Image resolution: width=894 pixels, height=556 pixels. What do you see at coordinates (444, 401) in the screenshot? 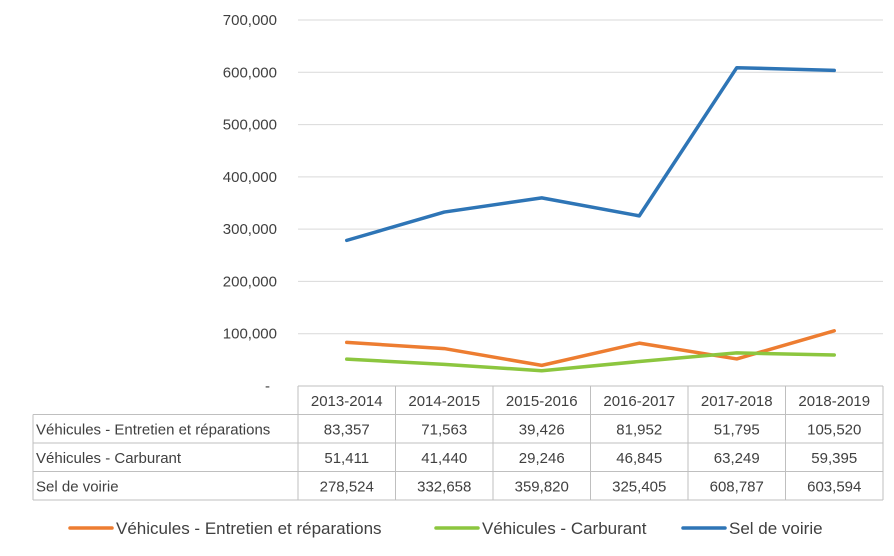
I see `x-tick-label: 2014-2015` at bounding box center [444, 401].